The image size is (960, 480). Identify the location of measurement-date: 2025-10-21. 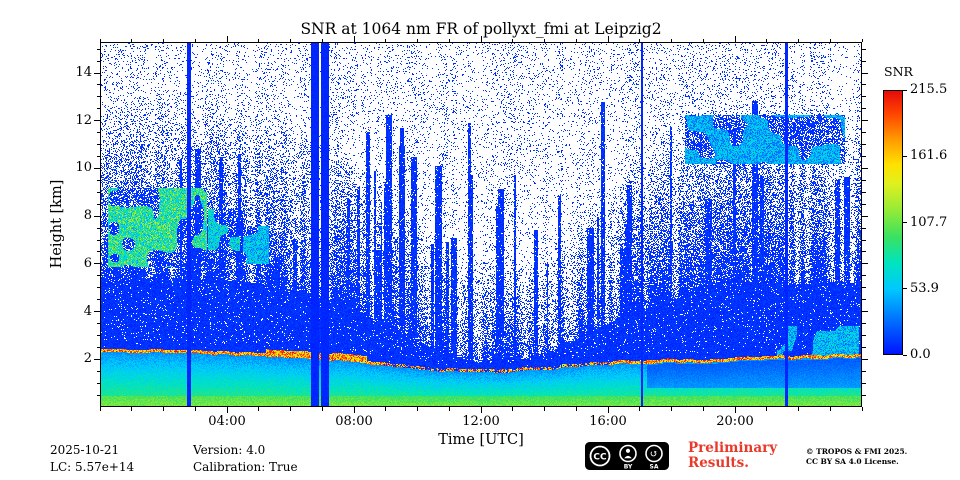
(85, 450).